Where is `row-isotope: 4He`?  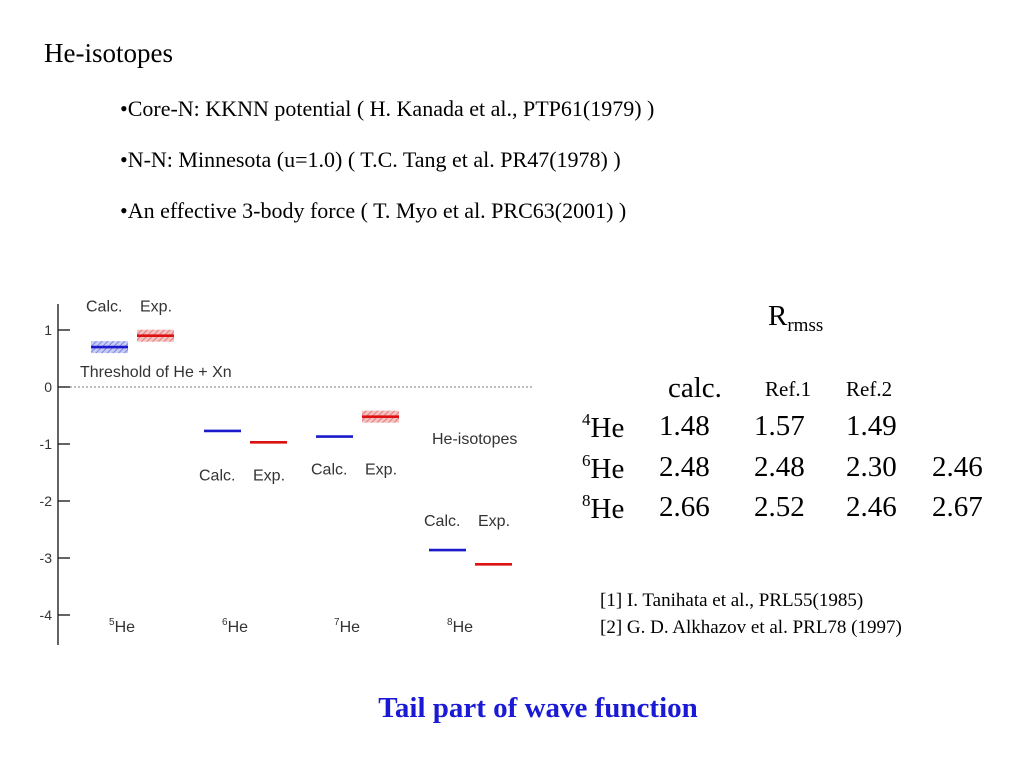
row-isotope: 4He is located at coordinates (603, 427).